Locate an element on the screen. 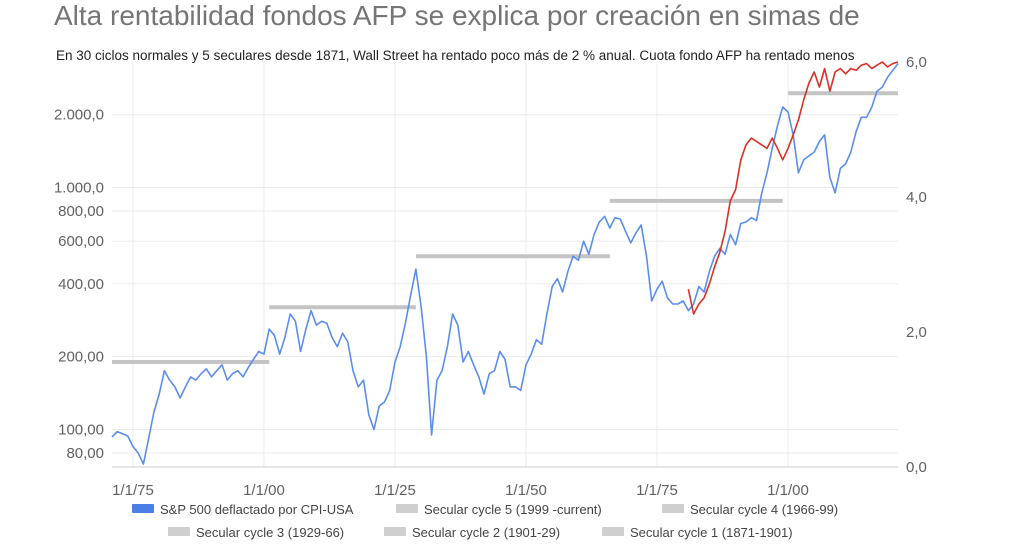 Image resolution: width=1024 pixels, height=551 pixels. y-tick-label-4: 600,00 is located at coordinates (81, 241).